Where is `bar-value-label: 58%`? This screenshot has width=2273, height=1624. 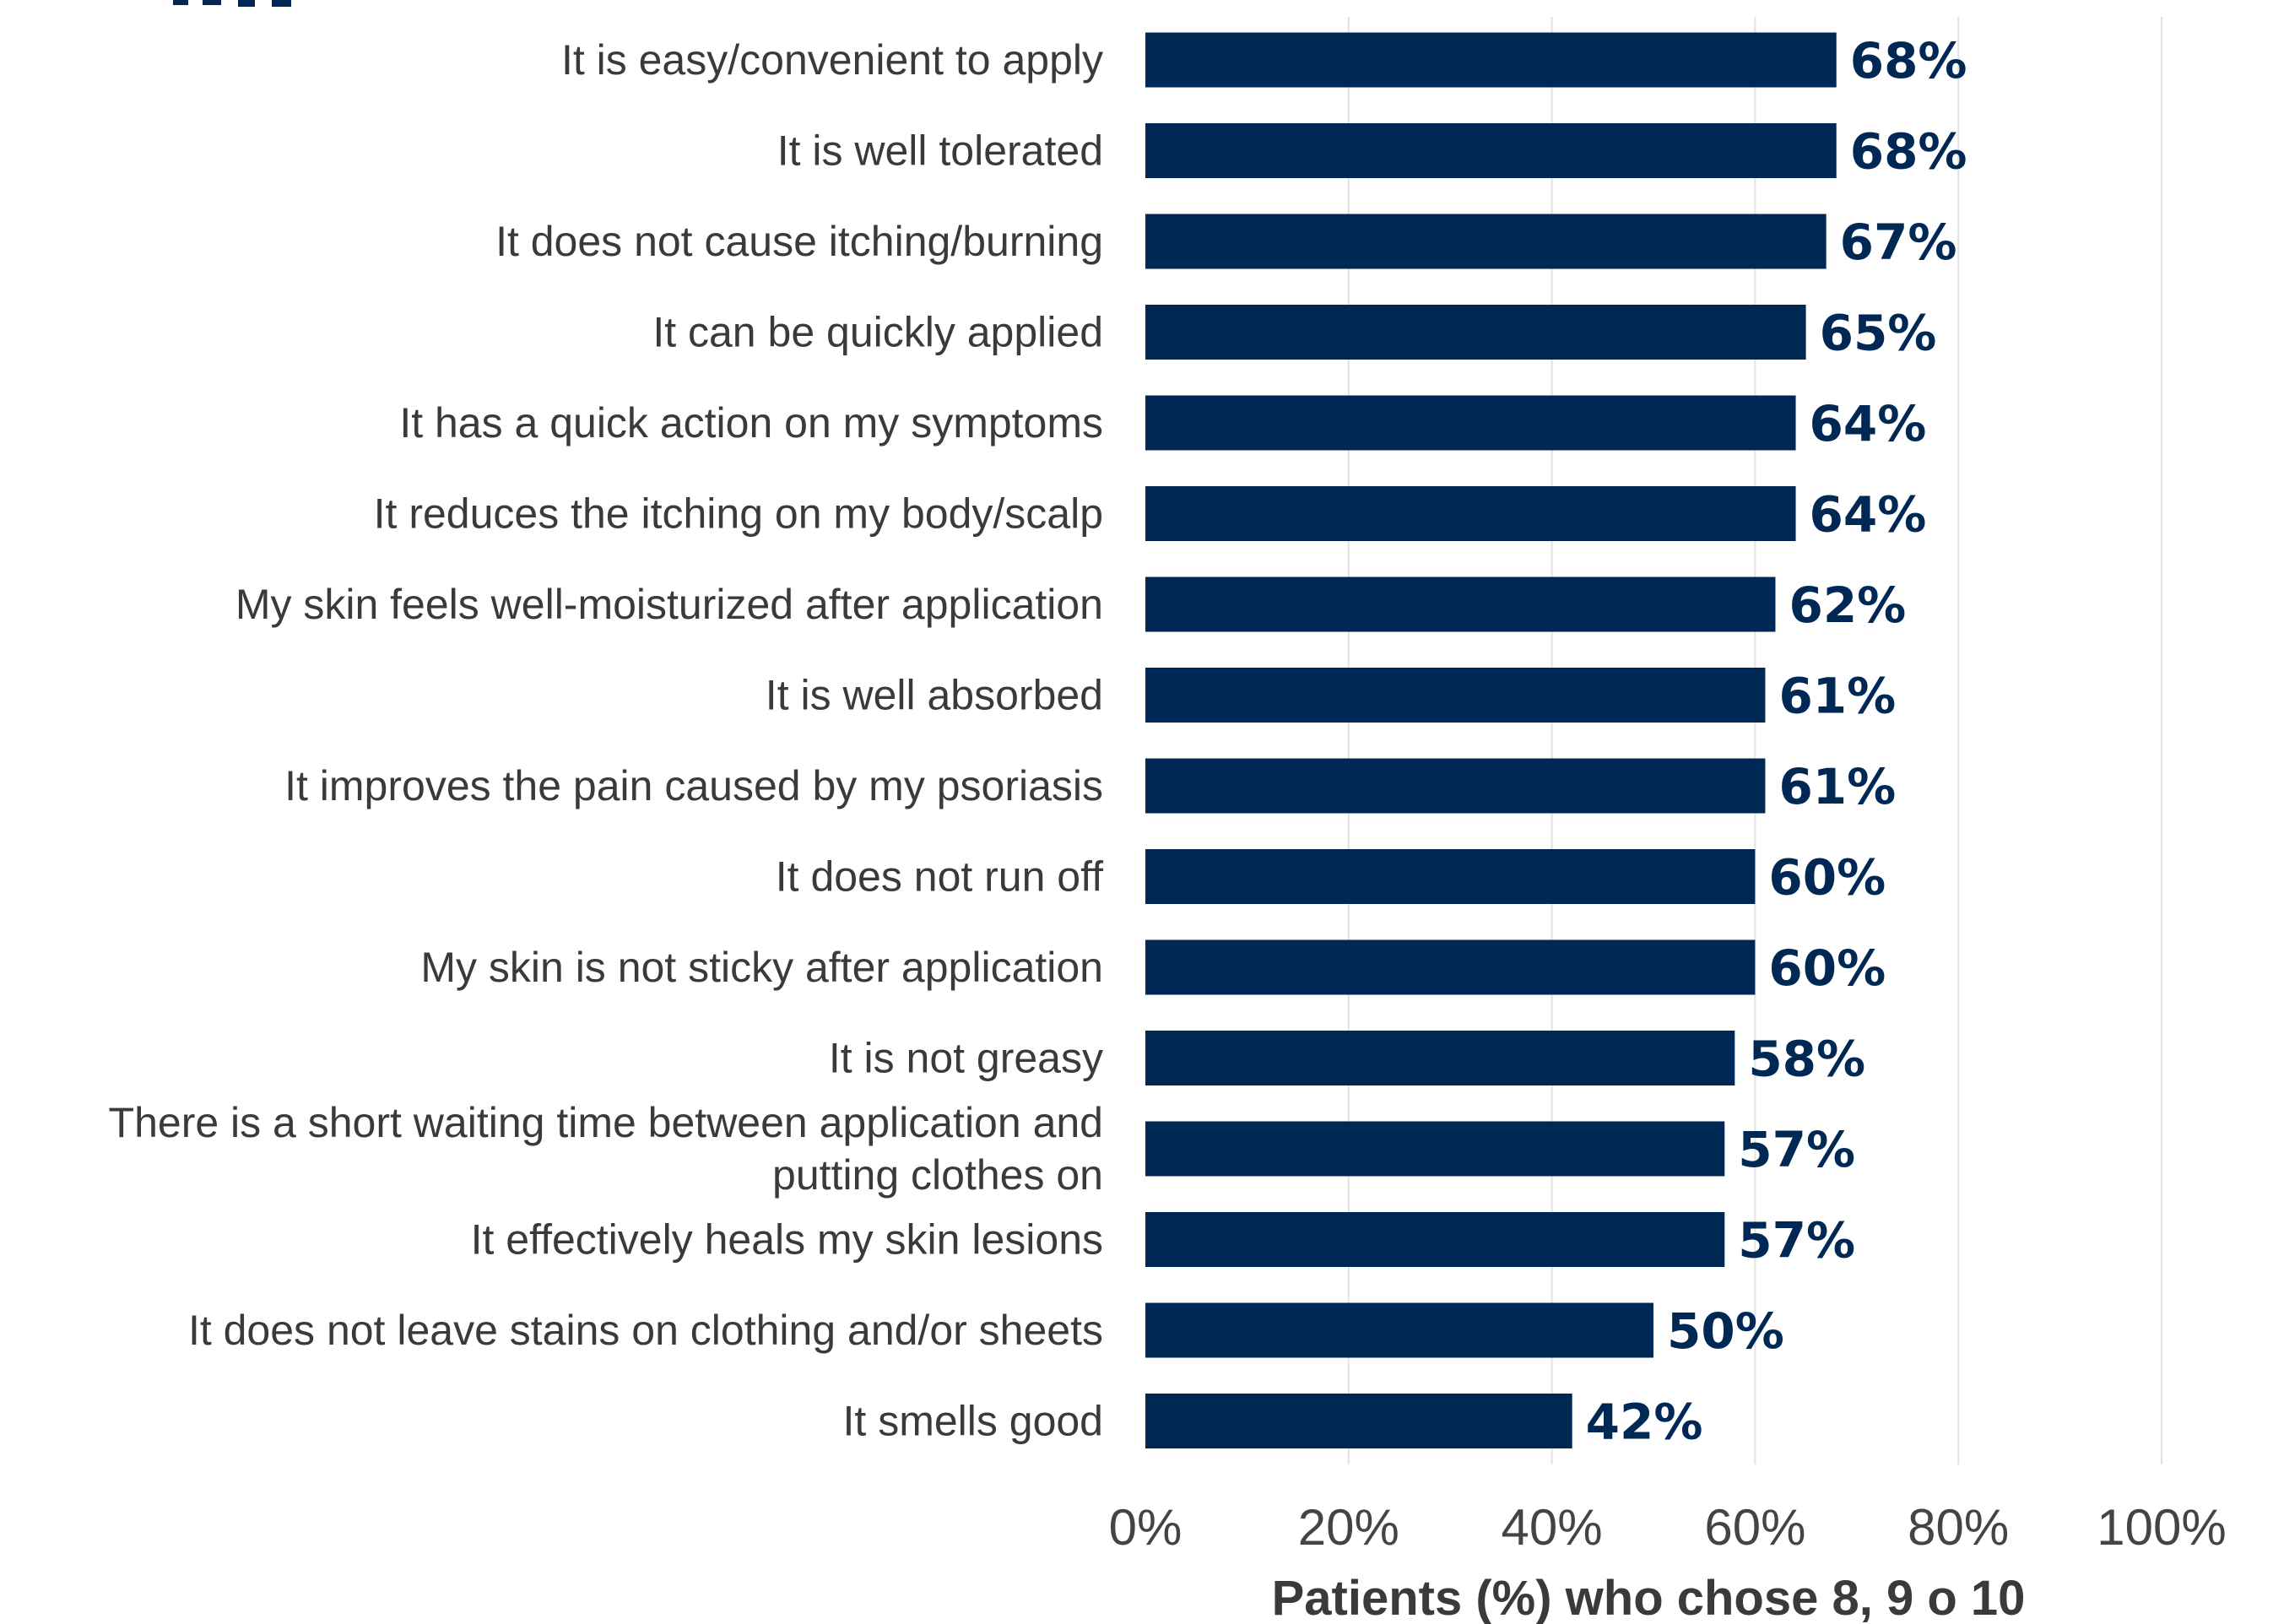
bar-value-label: 58% is located at coordinates (1806, 1059).